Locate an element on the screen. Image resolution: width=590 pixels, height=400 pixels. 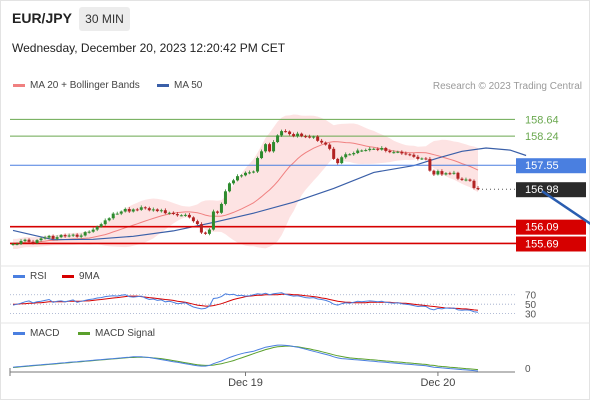
timeframe-button: 30 MIN is located at coordinates (104, 19).